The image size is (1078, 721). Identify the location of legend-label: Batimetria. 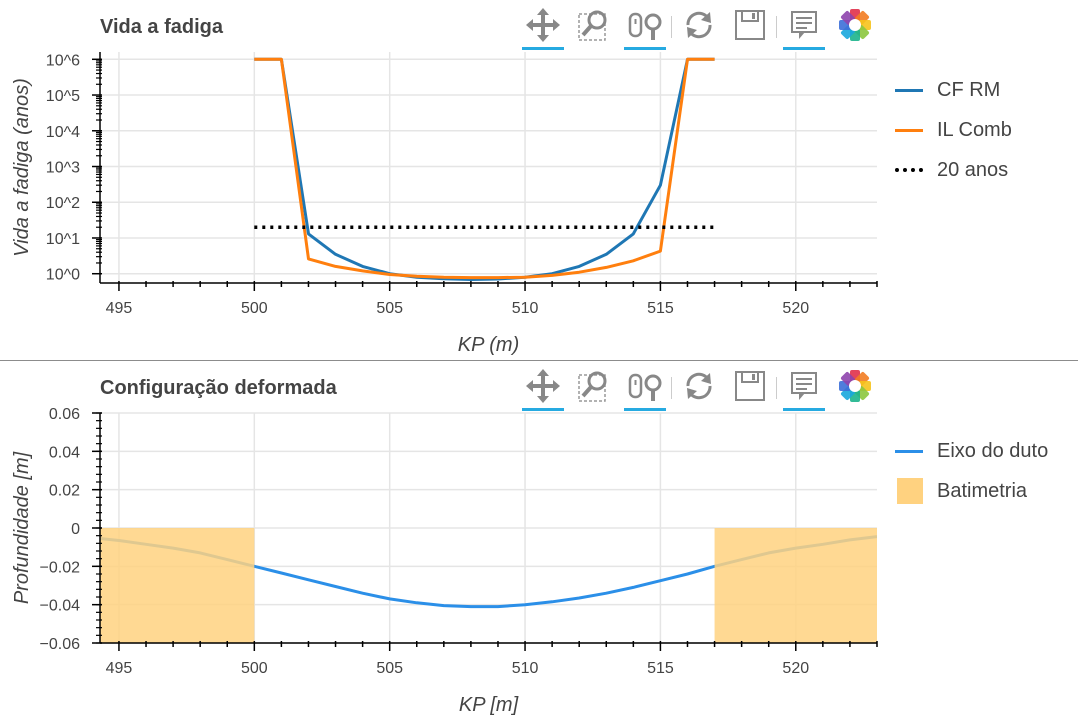
(982, 490).